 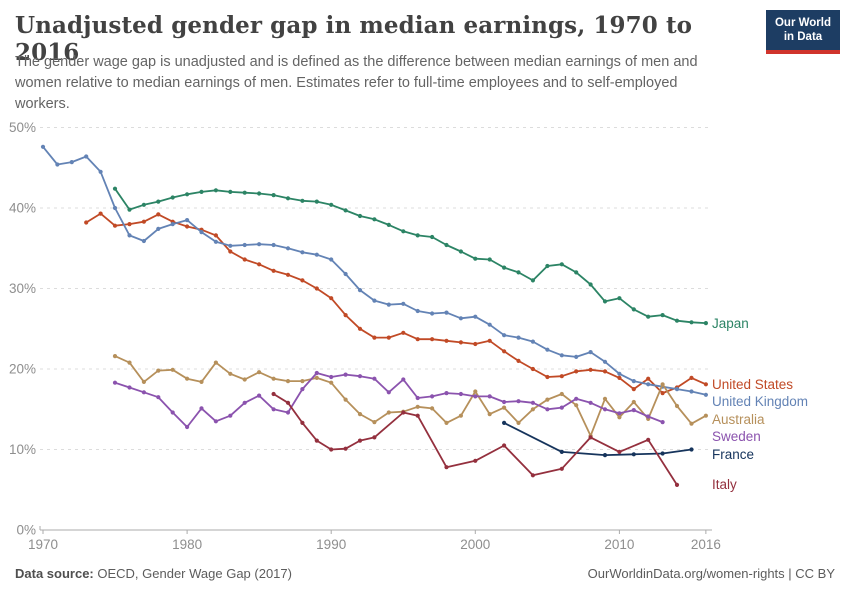 What do you see at coordinates (22, 208) in the screenshot?
I see `y-tick-label: 40%` at bounding box center [22, 208].